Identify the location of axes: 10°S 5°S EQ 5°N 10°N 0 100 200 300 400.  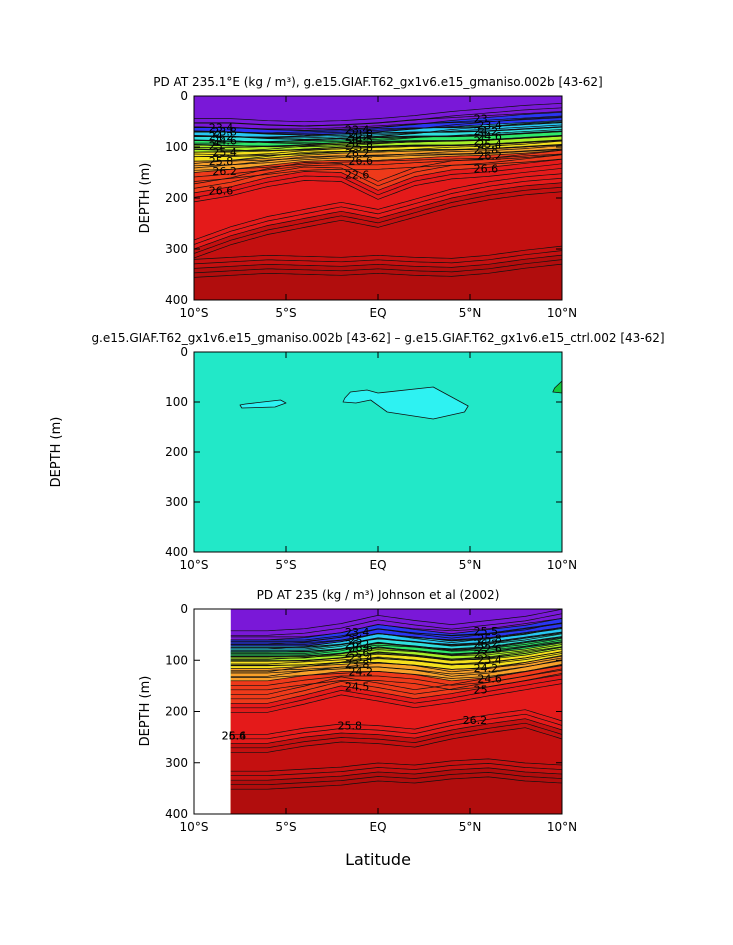
(371, 204).